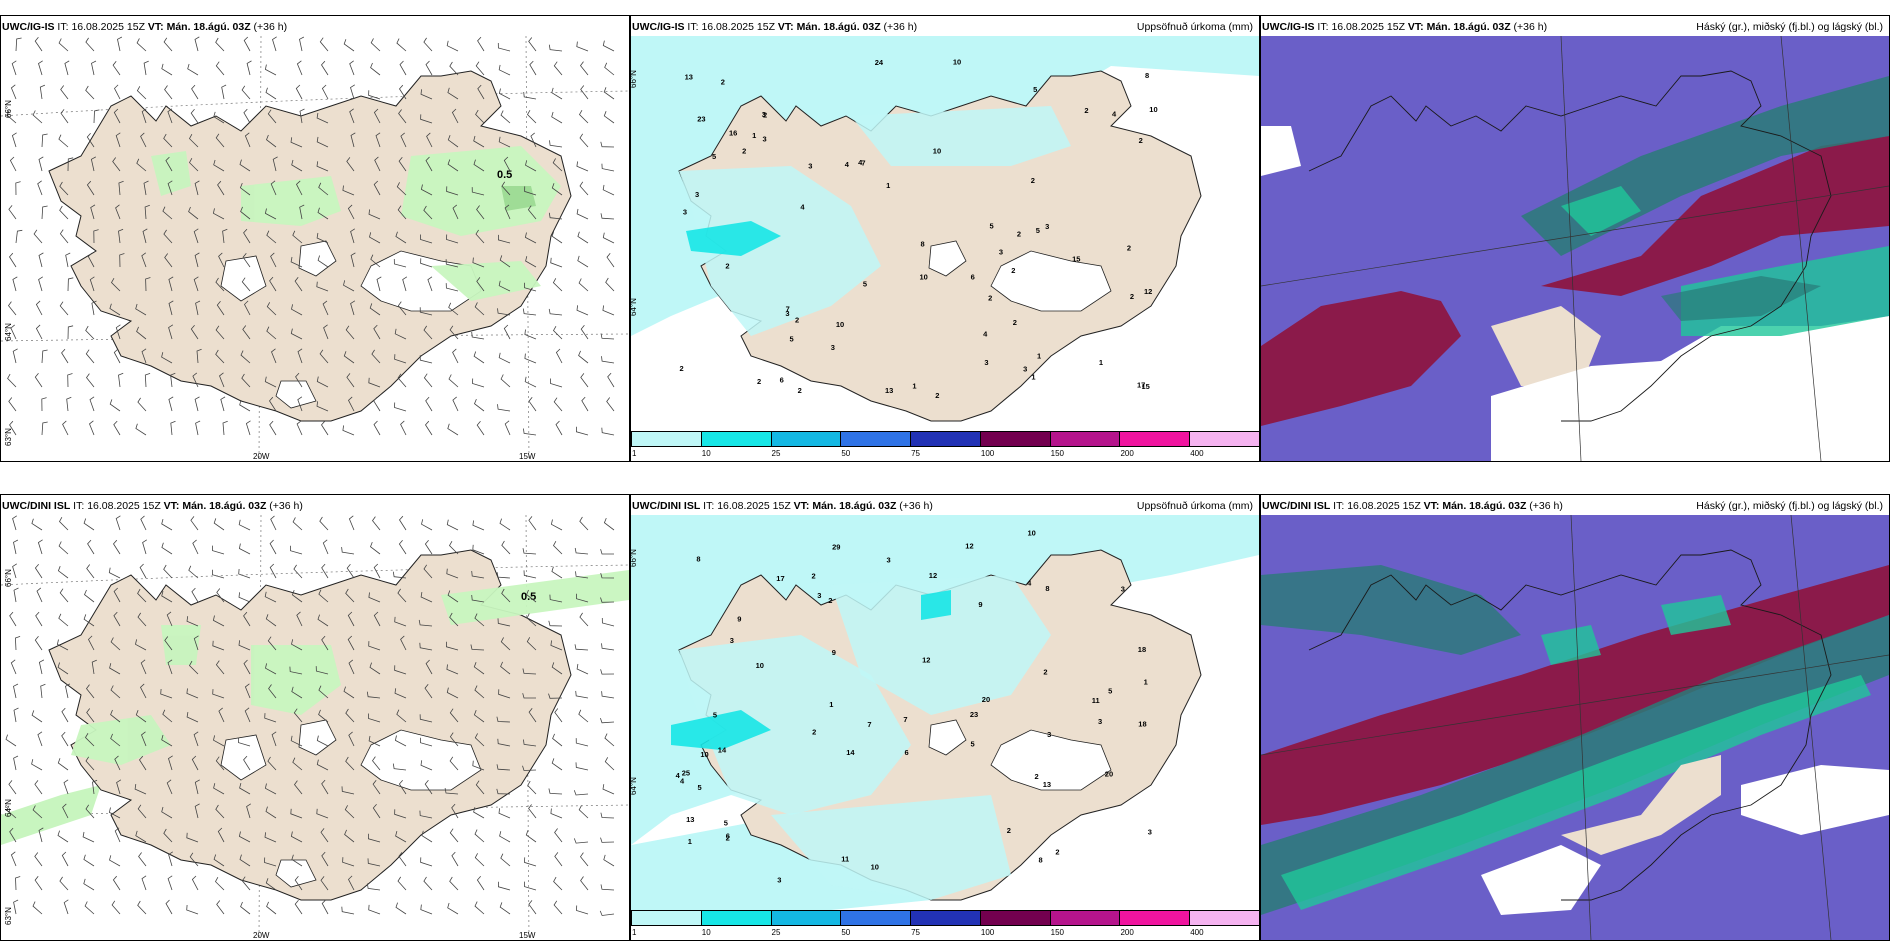 Image resolution: width=1900 pixels, height=950 pixels. What do you see at coordinates (1032, 533) in the screenshot?
I see `precip-value-label: 10` at bounding box center [1032, 533].